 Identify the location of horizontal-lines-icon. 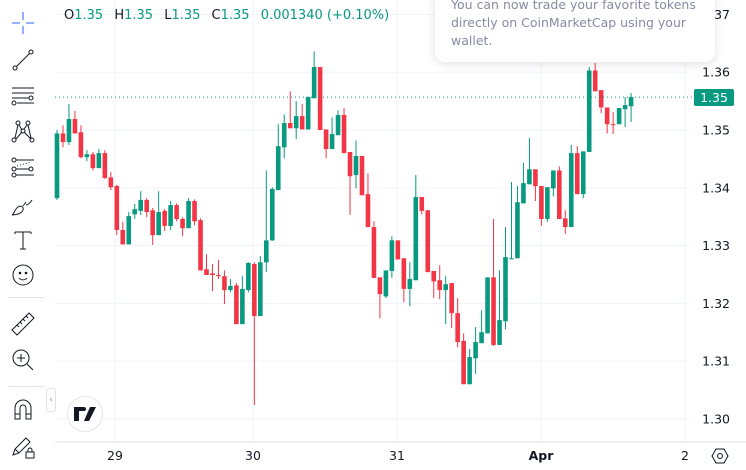
(22, 96).